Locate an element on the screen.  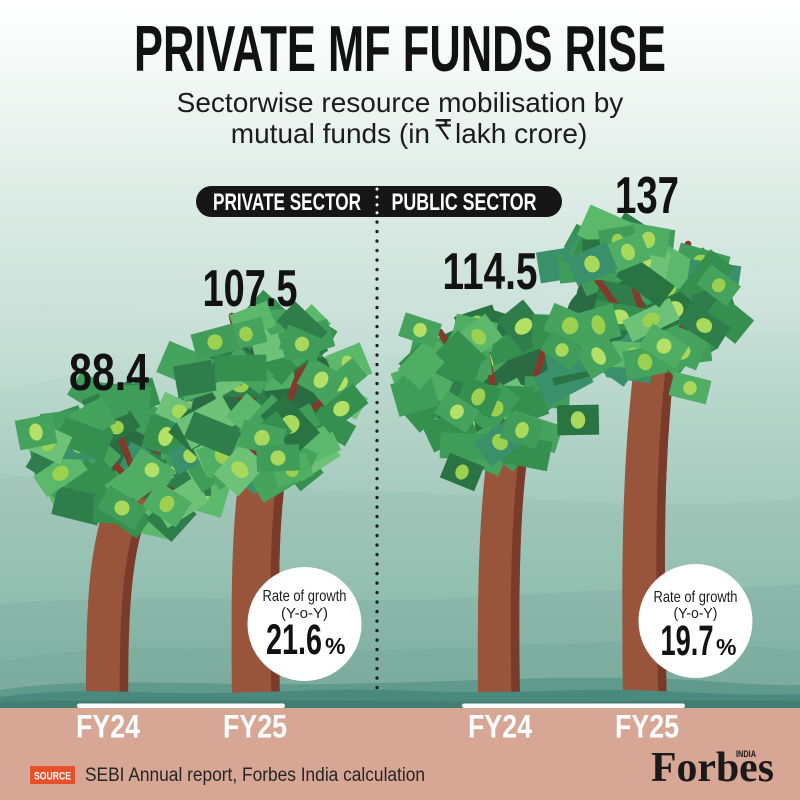
svg-text: PUBLIC SECTOR is located at coordinates (464, 202).